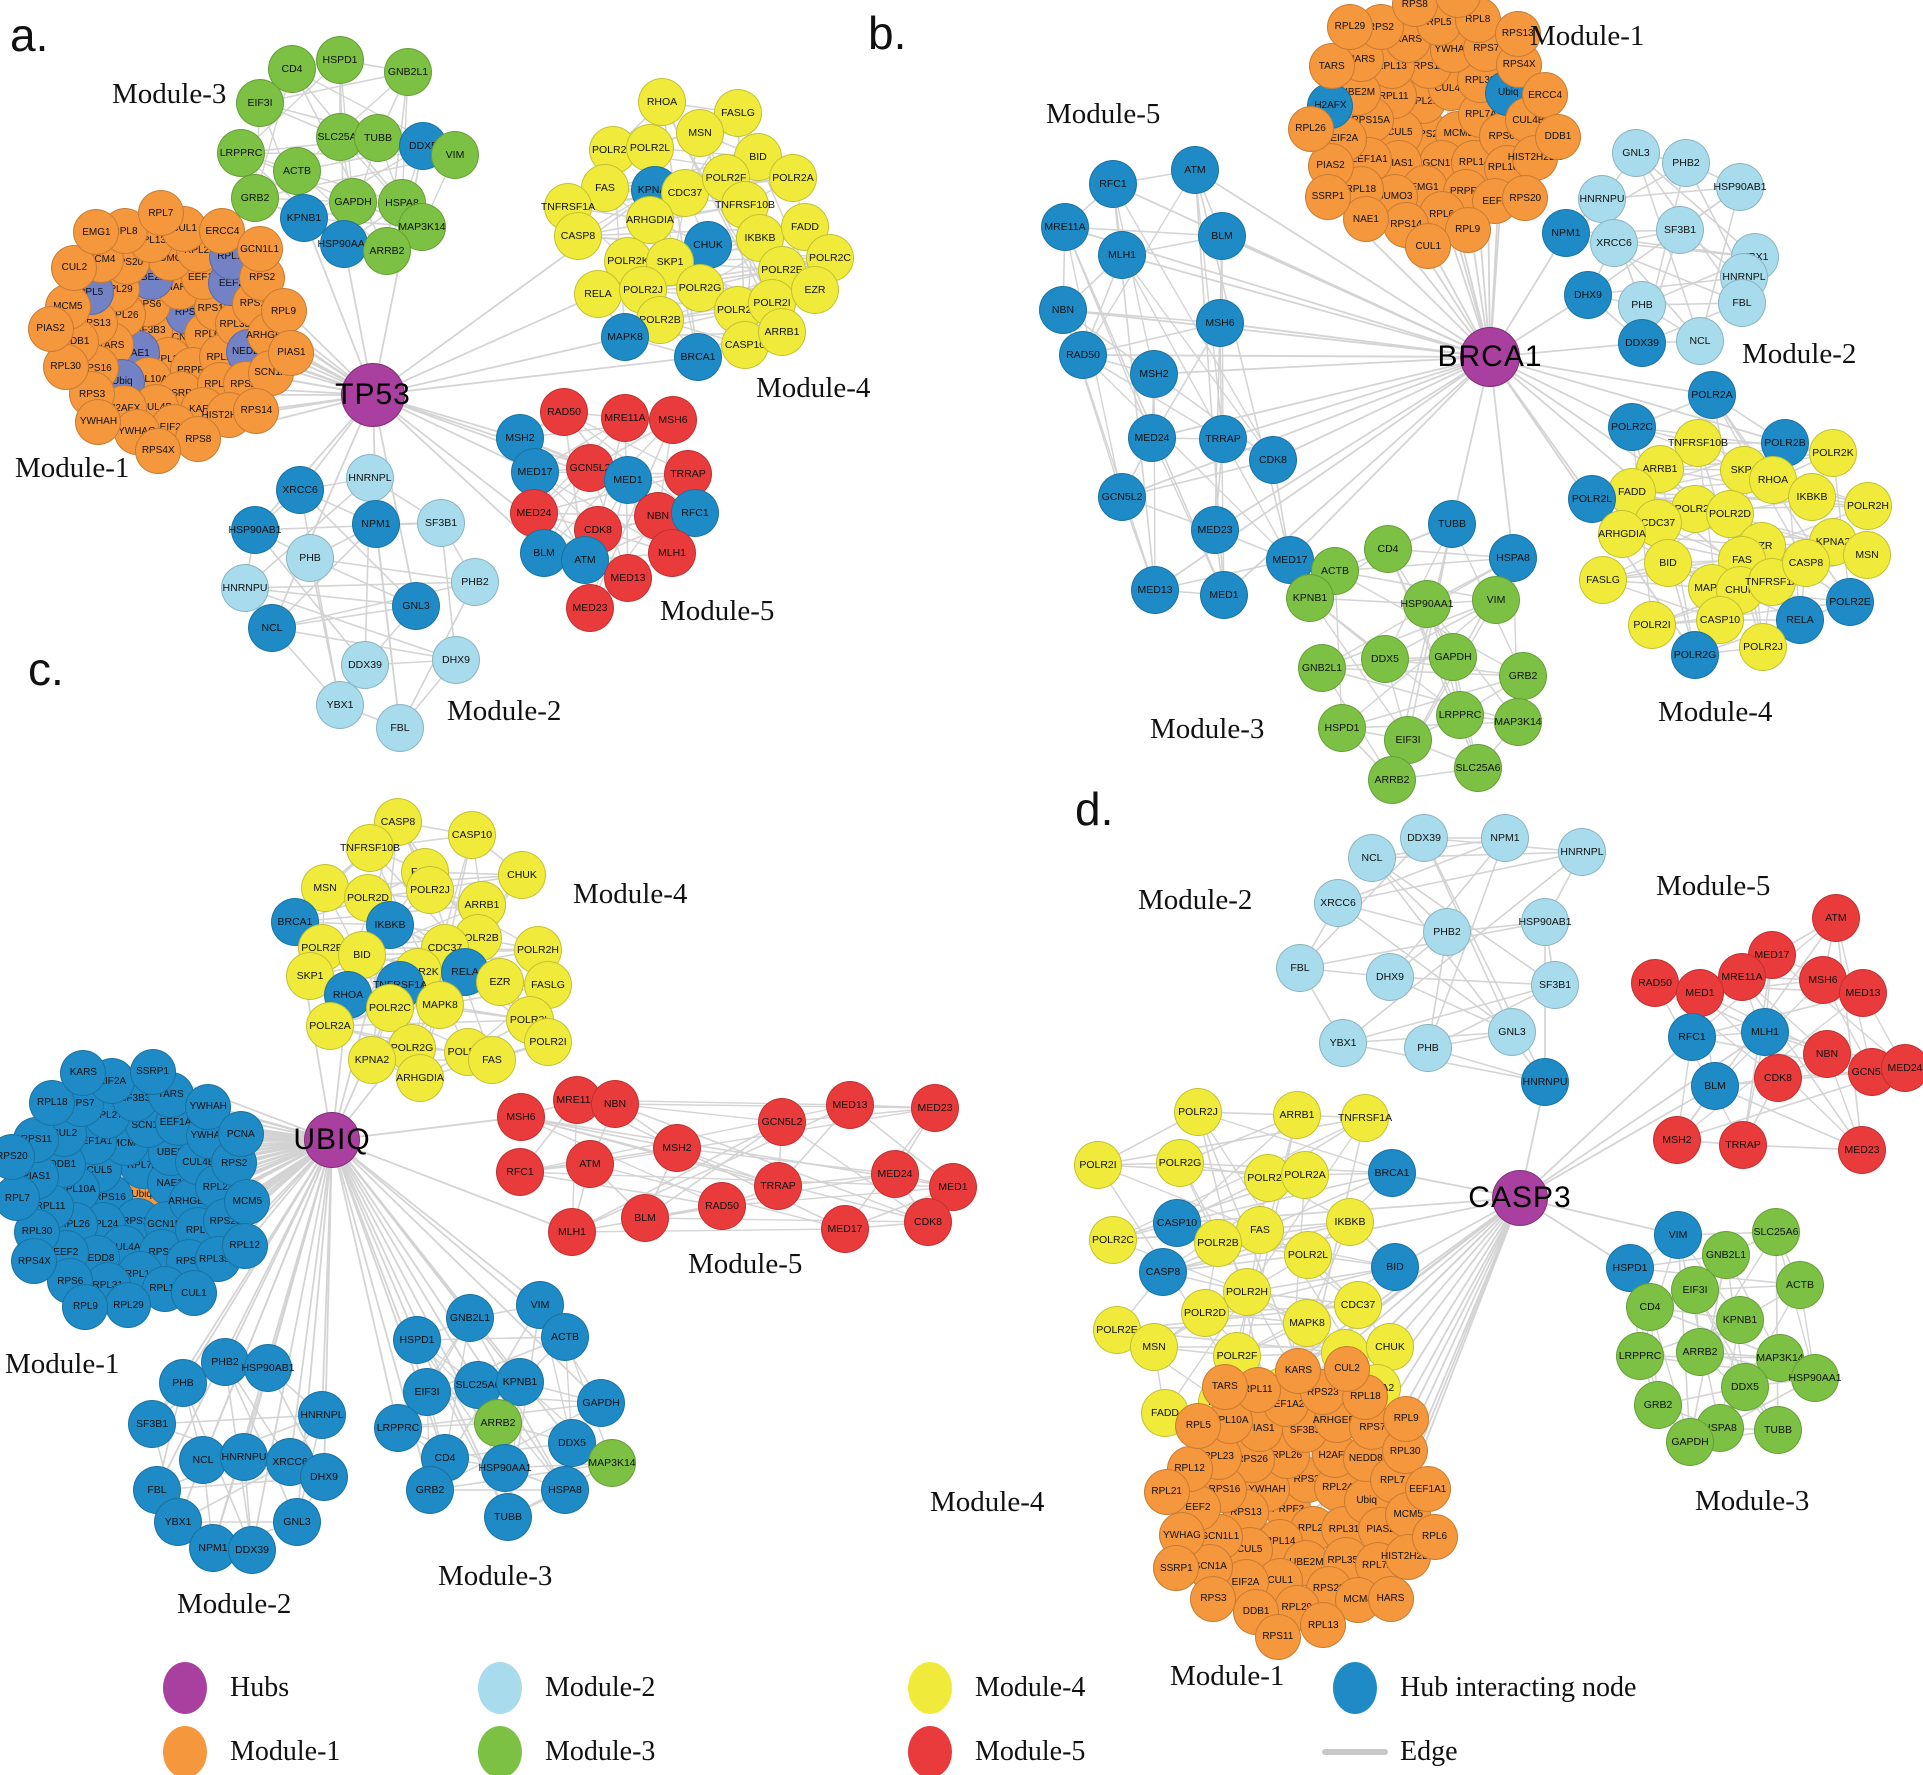  I want to click on module-label-a-m1: Module-1, so click(72, 468).